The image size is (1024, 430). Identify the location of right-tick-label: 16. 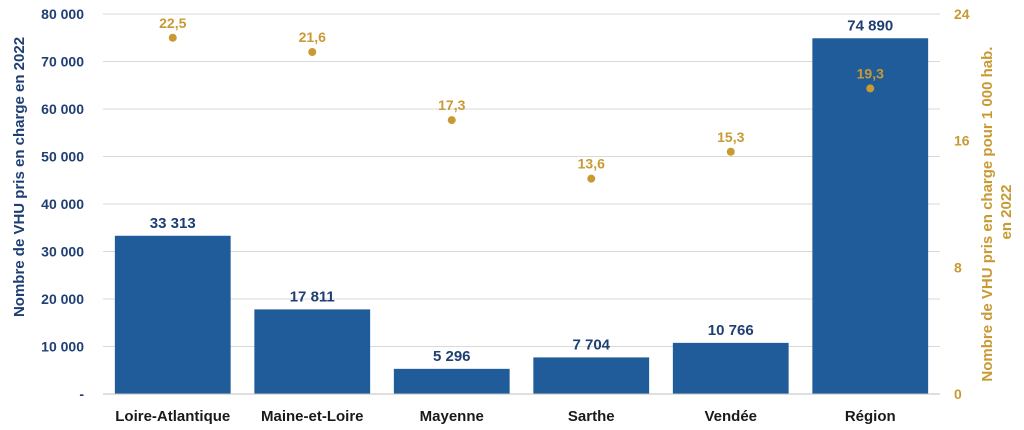
(962, 141).